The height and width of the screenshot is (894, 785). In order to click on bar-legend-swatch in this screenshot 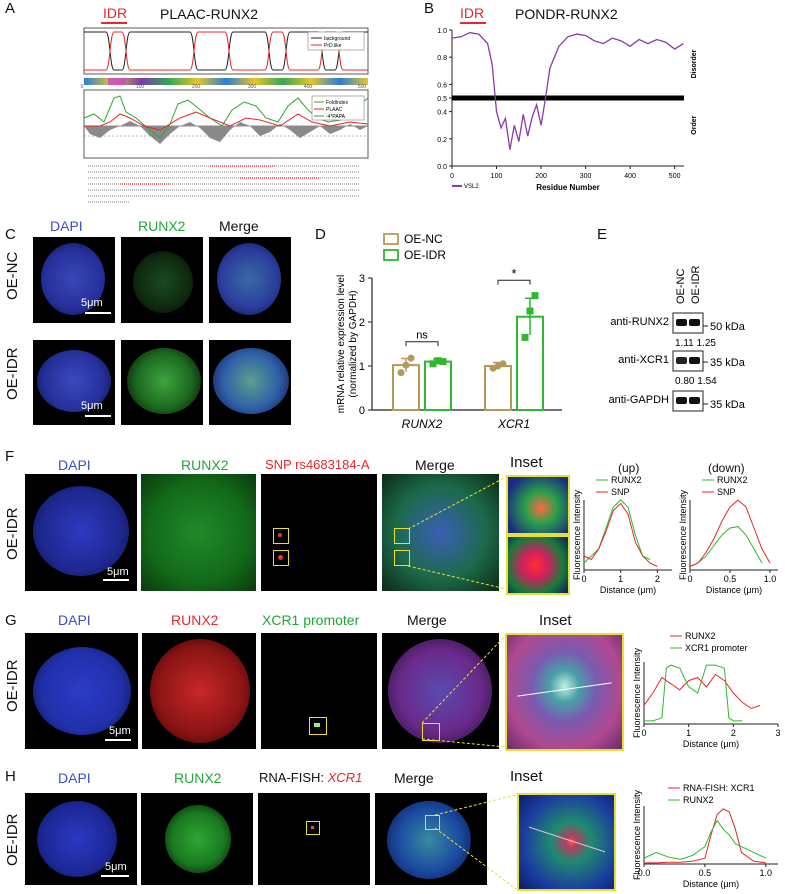, I will do `click(391, 255)`.